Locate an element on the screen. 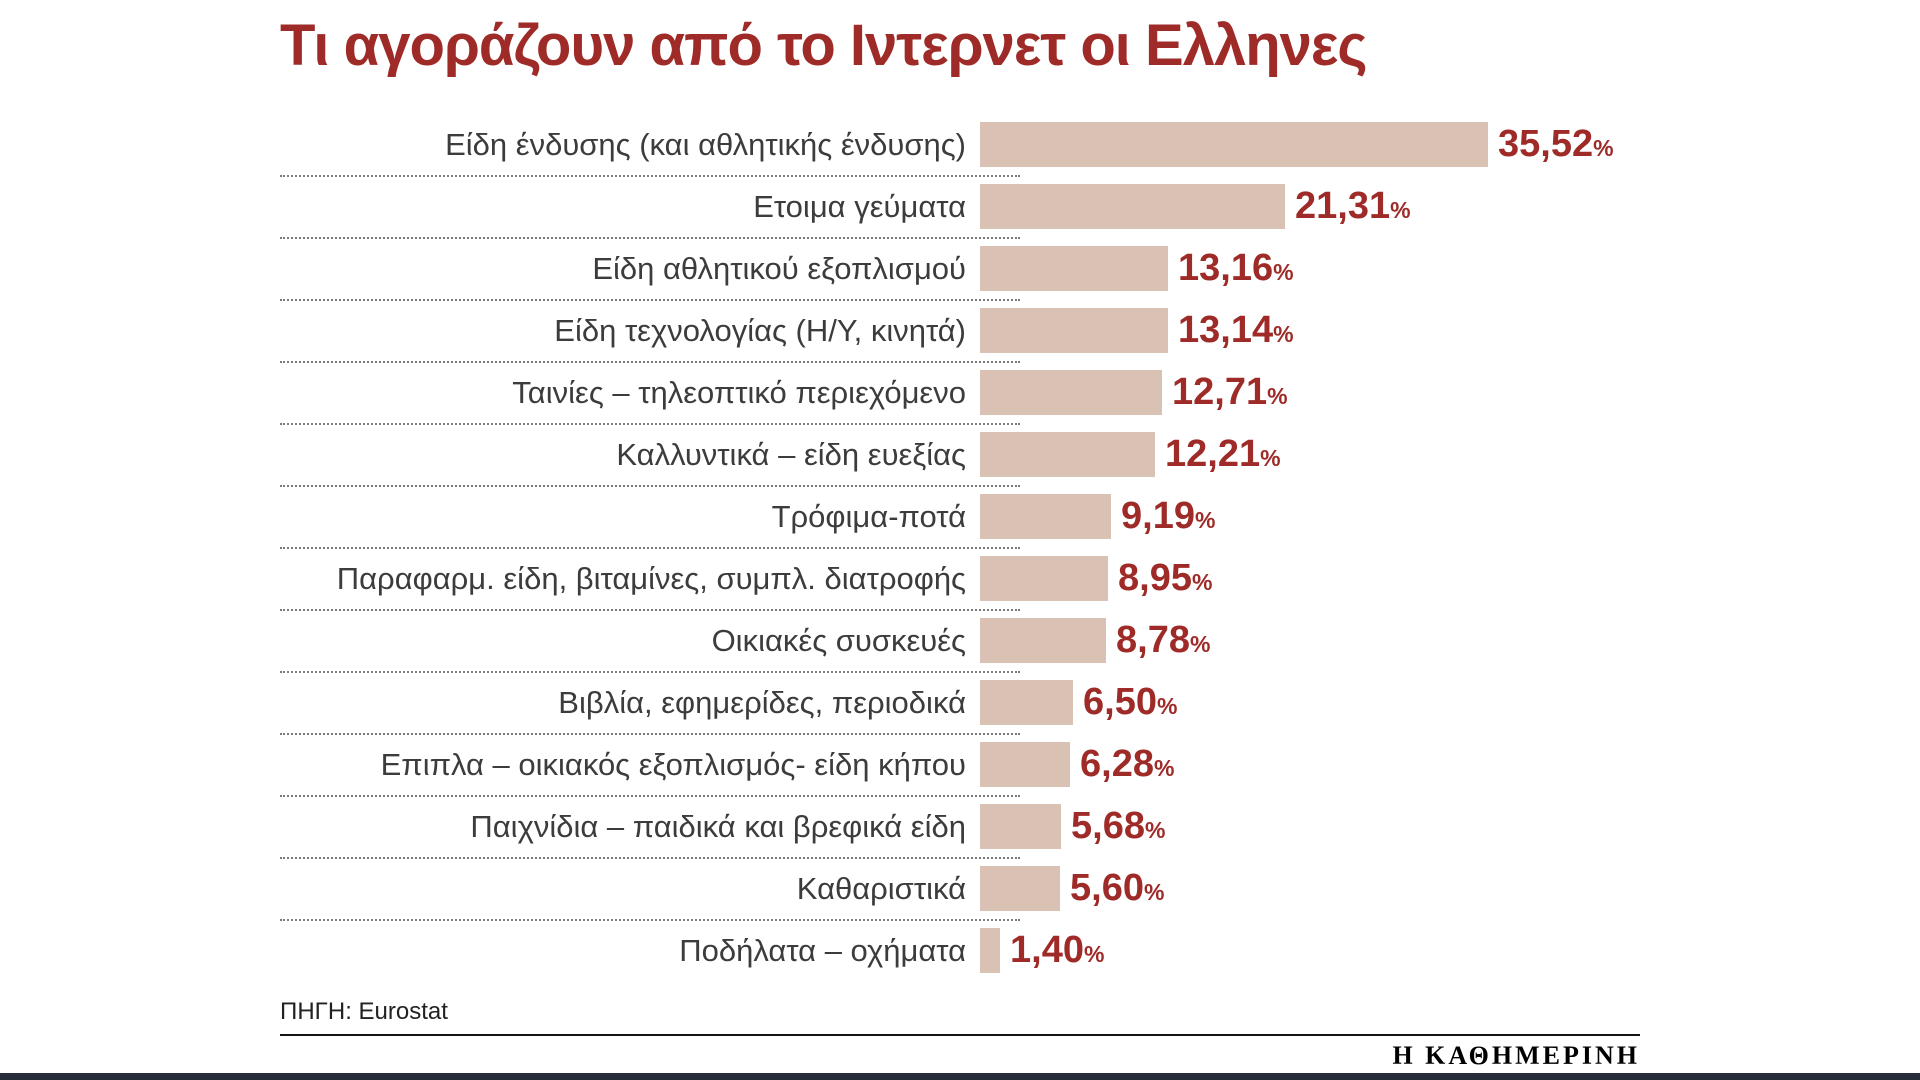  chart-row: Είδη τεχνολογίας (Η/Υ, κινητά) 13,14% is located at coordinates (960, 331).